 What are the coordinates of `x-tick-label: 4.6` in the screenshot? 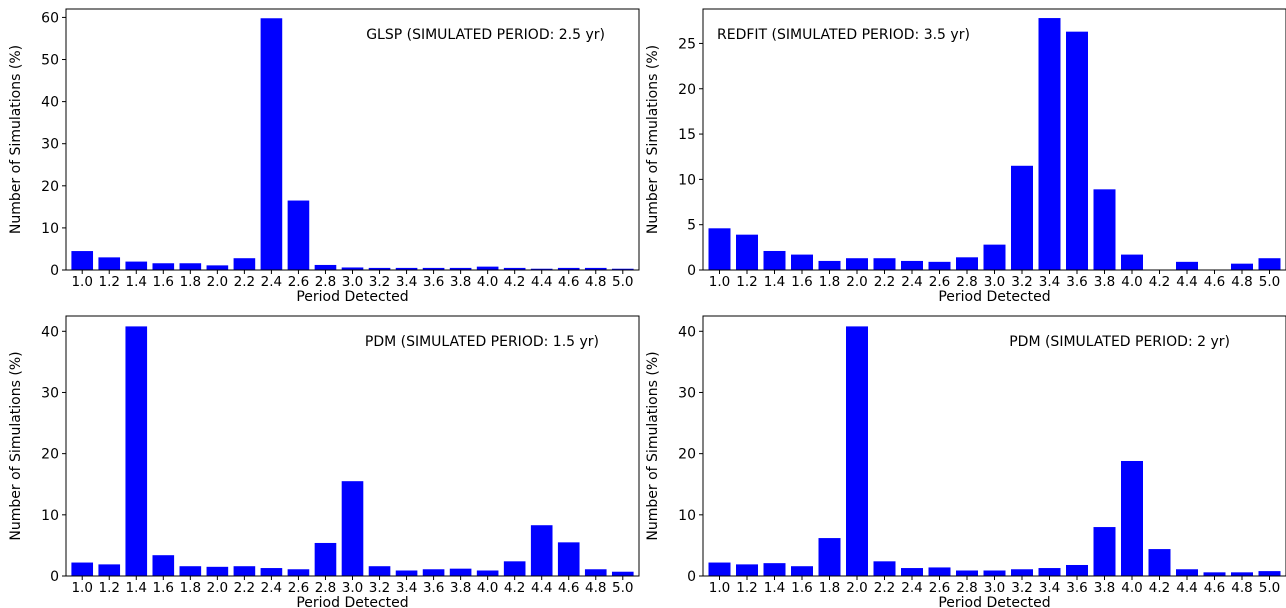 It's located at (1214, 282).